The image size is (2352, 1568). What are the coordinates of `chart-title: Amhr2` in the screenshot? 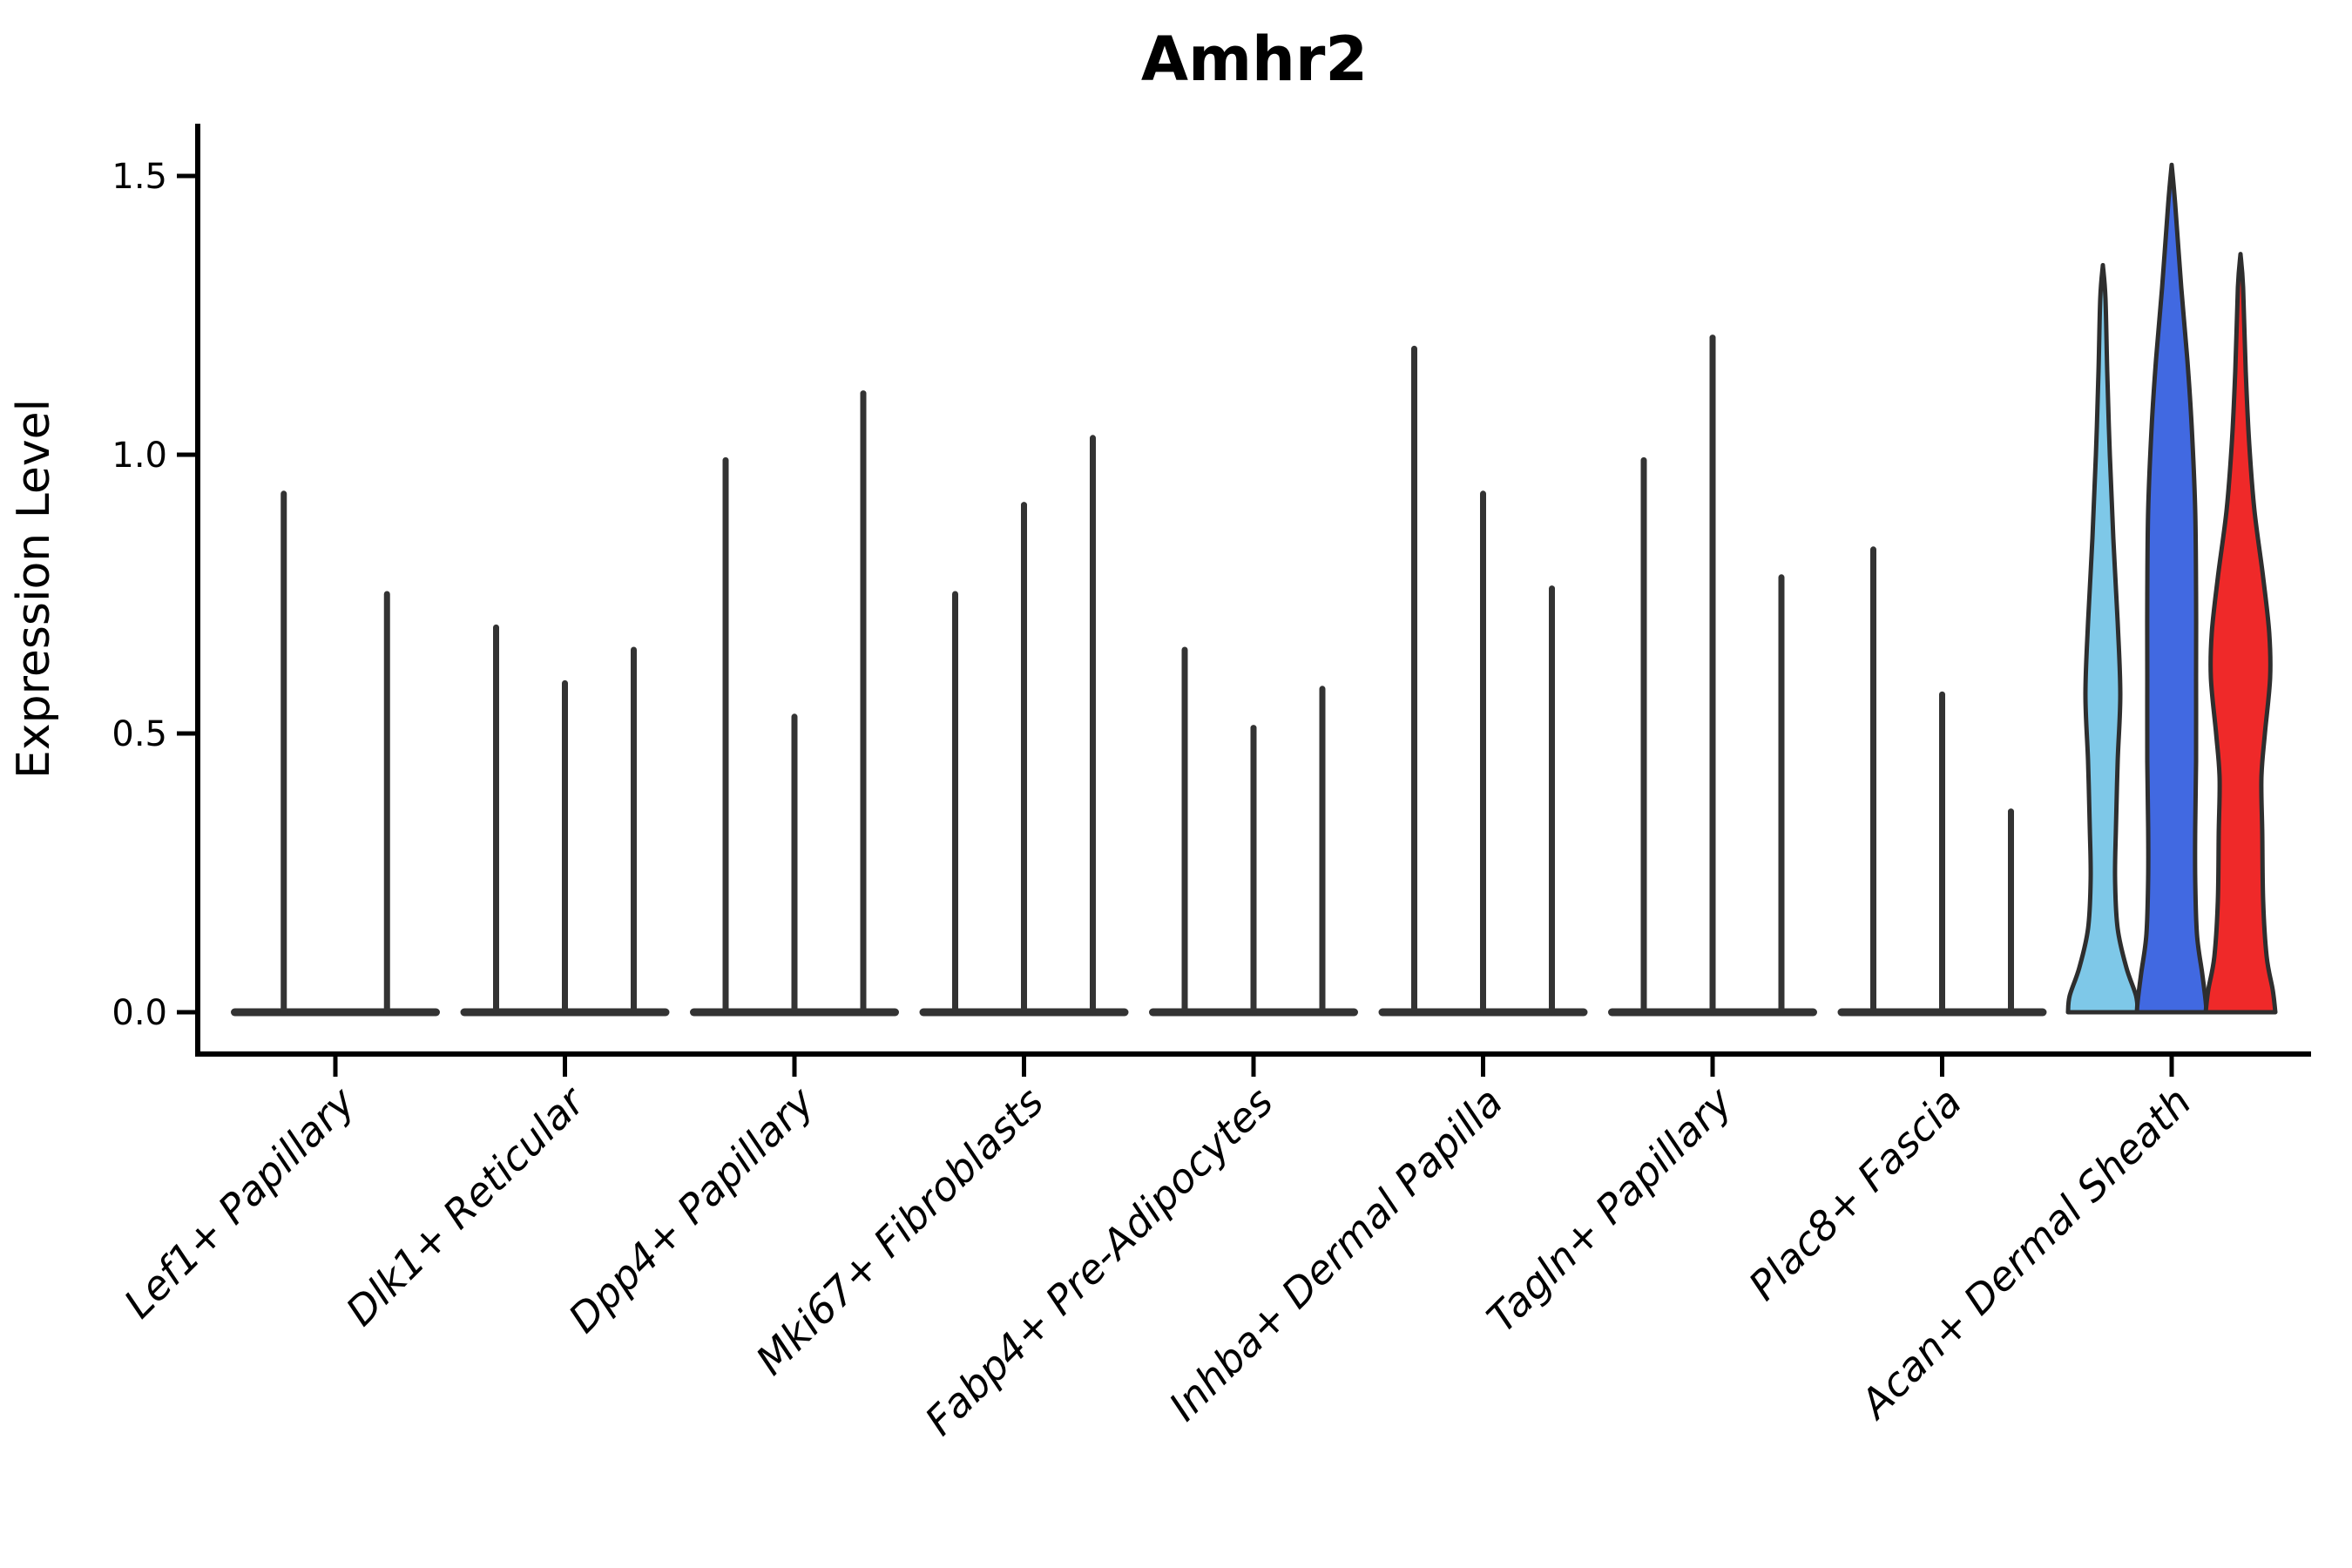 It's located at (1254, 59).